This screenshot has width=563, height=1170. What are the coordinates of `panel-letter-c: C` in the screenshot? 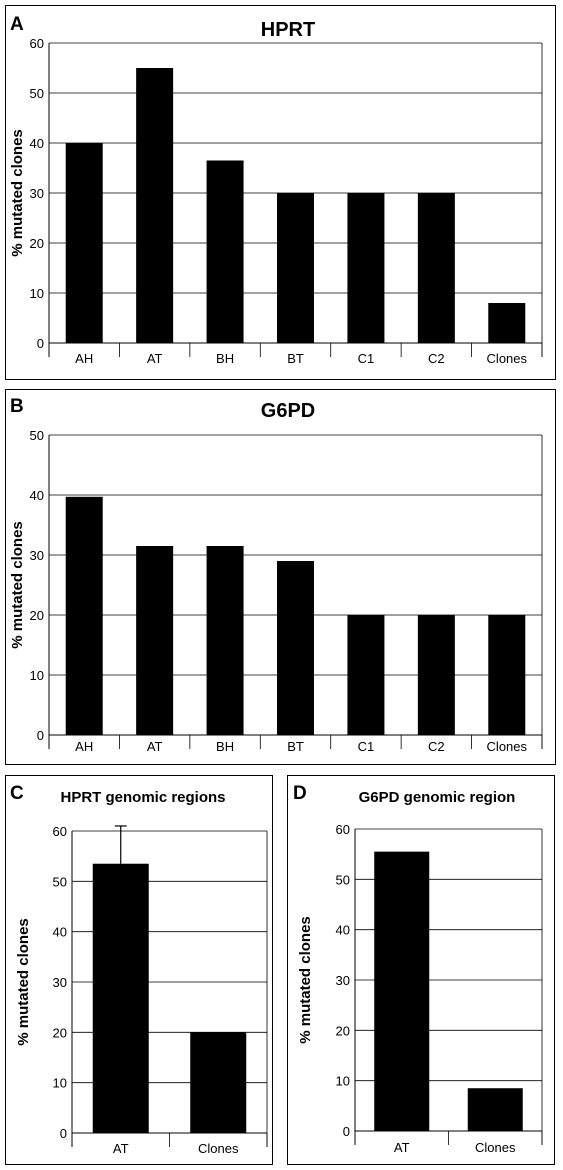 It's located at (17, 793).